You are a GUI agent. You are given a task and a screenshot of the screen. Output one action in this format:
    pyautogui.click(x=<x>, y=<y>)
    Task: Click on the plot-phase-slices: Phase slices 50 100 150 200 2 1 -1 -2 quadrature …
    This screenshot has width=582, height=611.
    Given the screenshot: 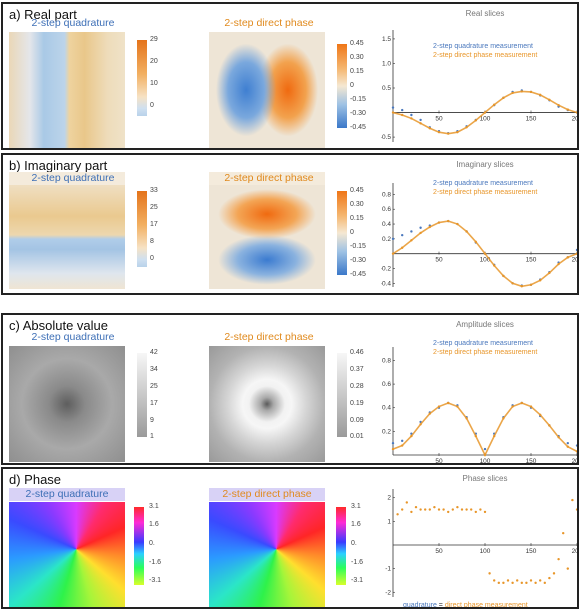 What is the action you would take?
    pyautogui.click(x=482, y=541)
    